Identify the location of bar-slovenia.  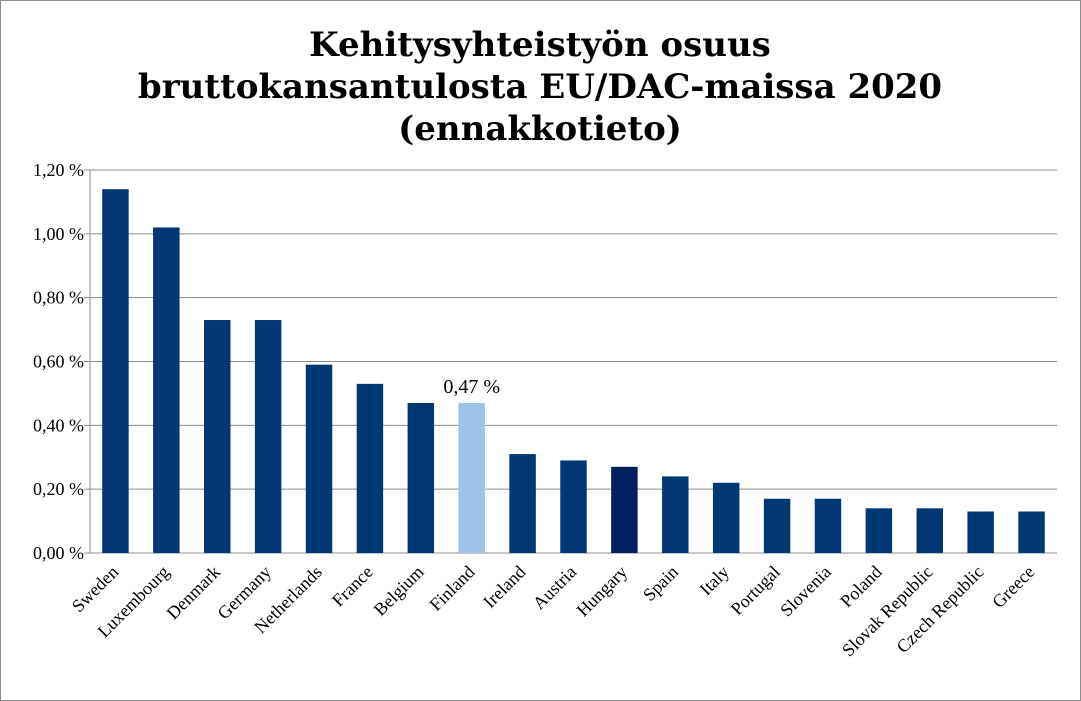
(828, 525).